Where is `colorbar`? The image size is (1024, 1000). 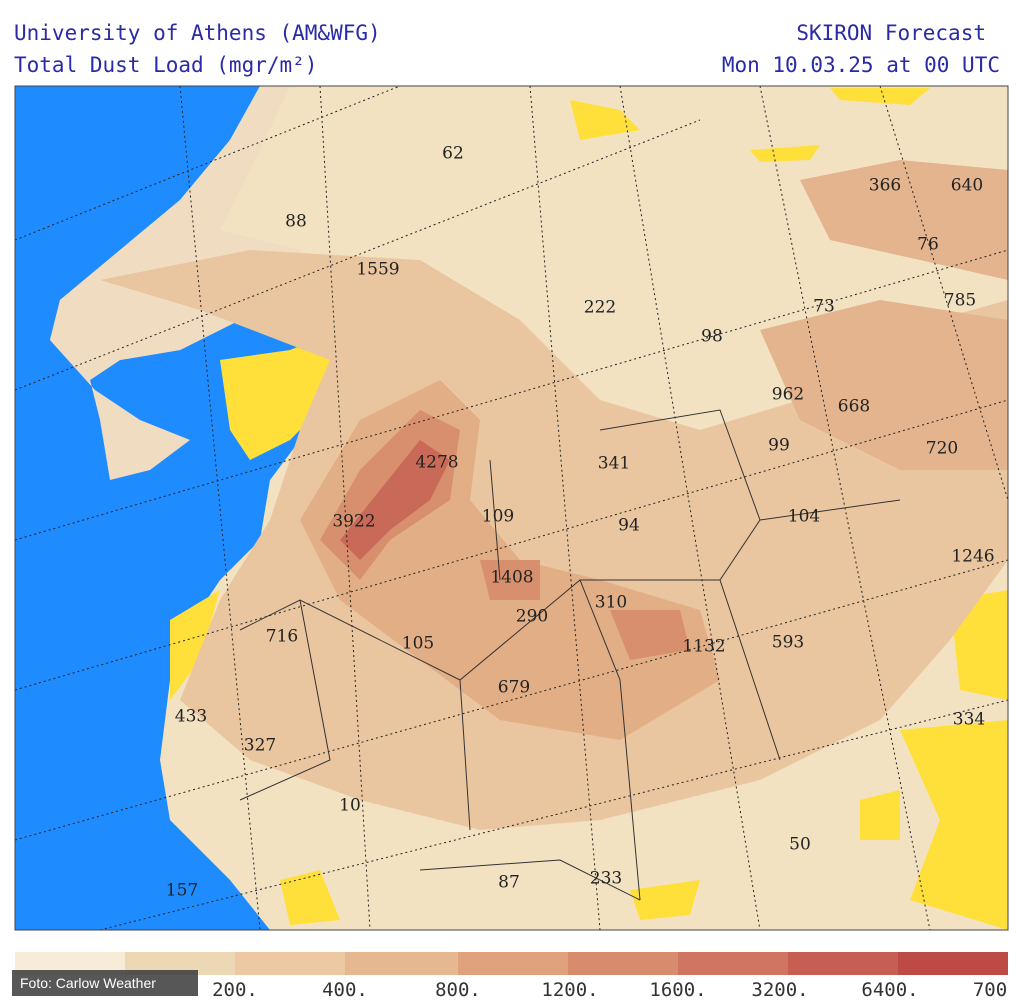 colorbar is located at coordinates (511, 963).